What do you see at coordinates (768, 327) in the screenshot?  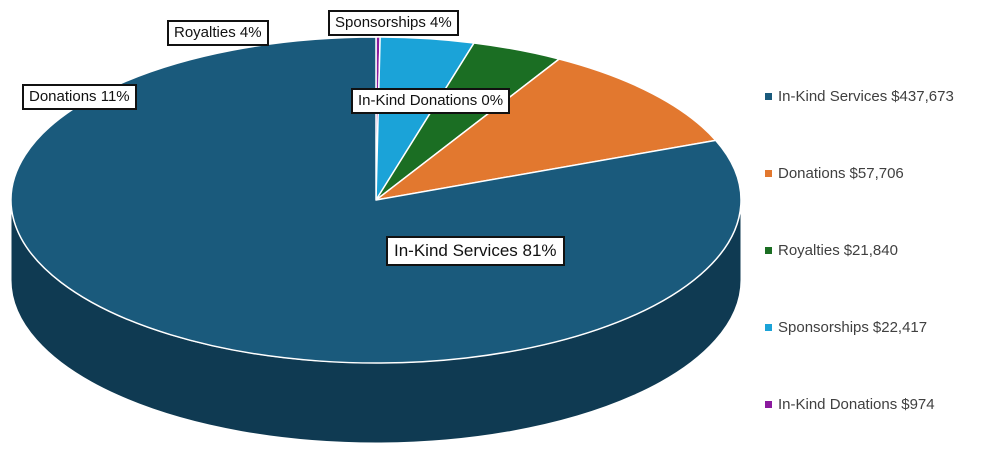 I see `legend-swatch-sponsorships` at bounding box center [768, 327].